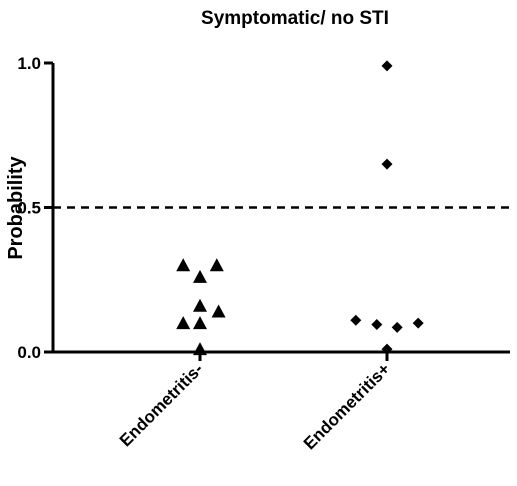  I want to click on y-ticks: 0.0 0.5 1.0, so click(35, 208).